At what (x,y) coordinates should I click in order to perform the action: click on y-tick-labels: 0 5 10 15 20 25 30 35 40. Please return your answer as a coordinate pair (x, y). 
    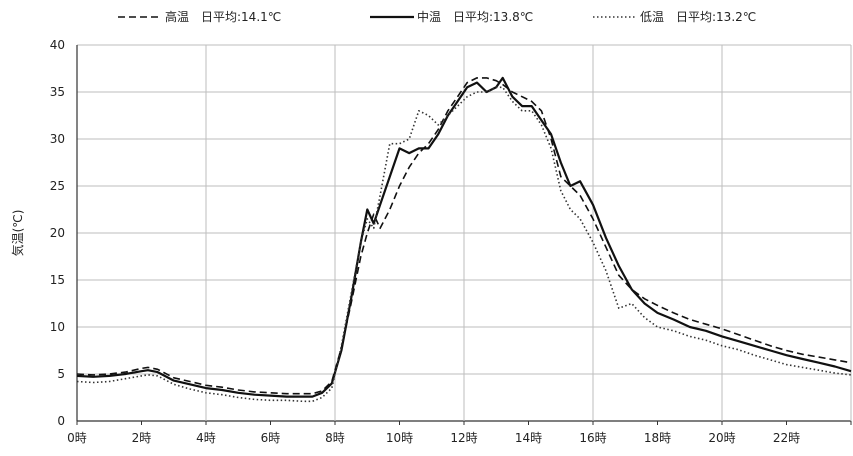
    Looking at the image, I should click on (57, 233).